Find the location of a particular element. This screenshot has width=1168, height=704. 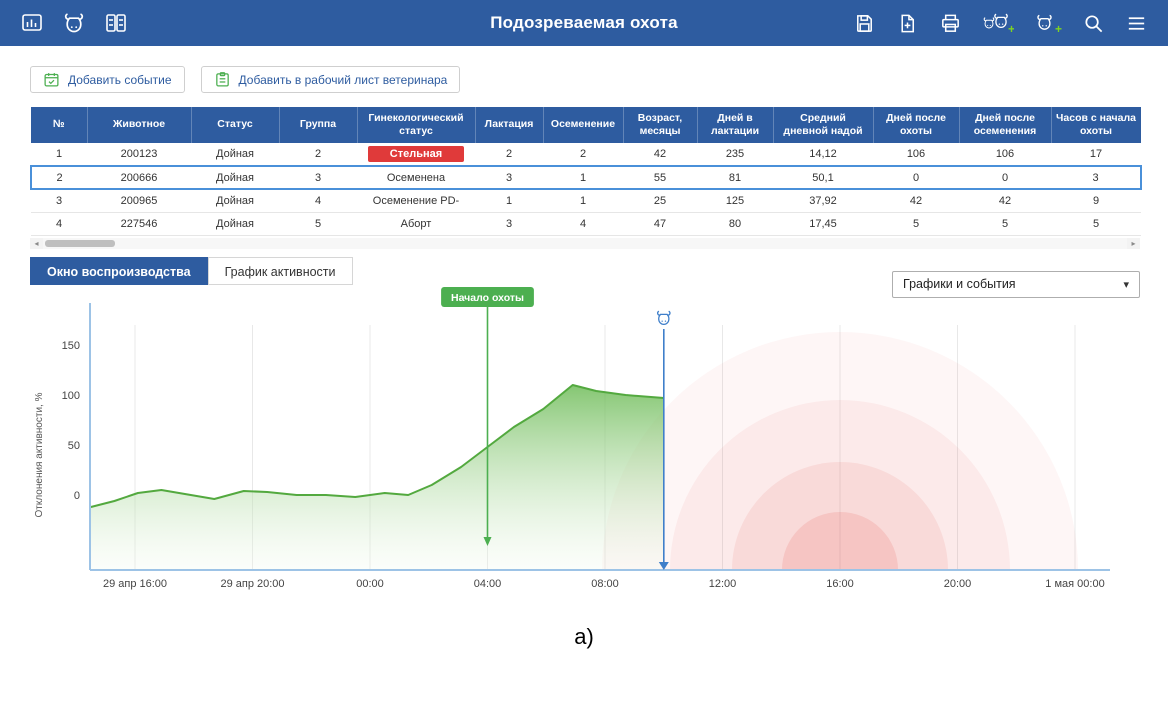

column-header: Средний дневной надой is located at coordinates (823, 125).